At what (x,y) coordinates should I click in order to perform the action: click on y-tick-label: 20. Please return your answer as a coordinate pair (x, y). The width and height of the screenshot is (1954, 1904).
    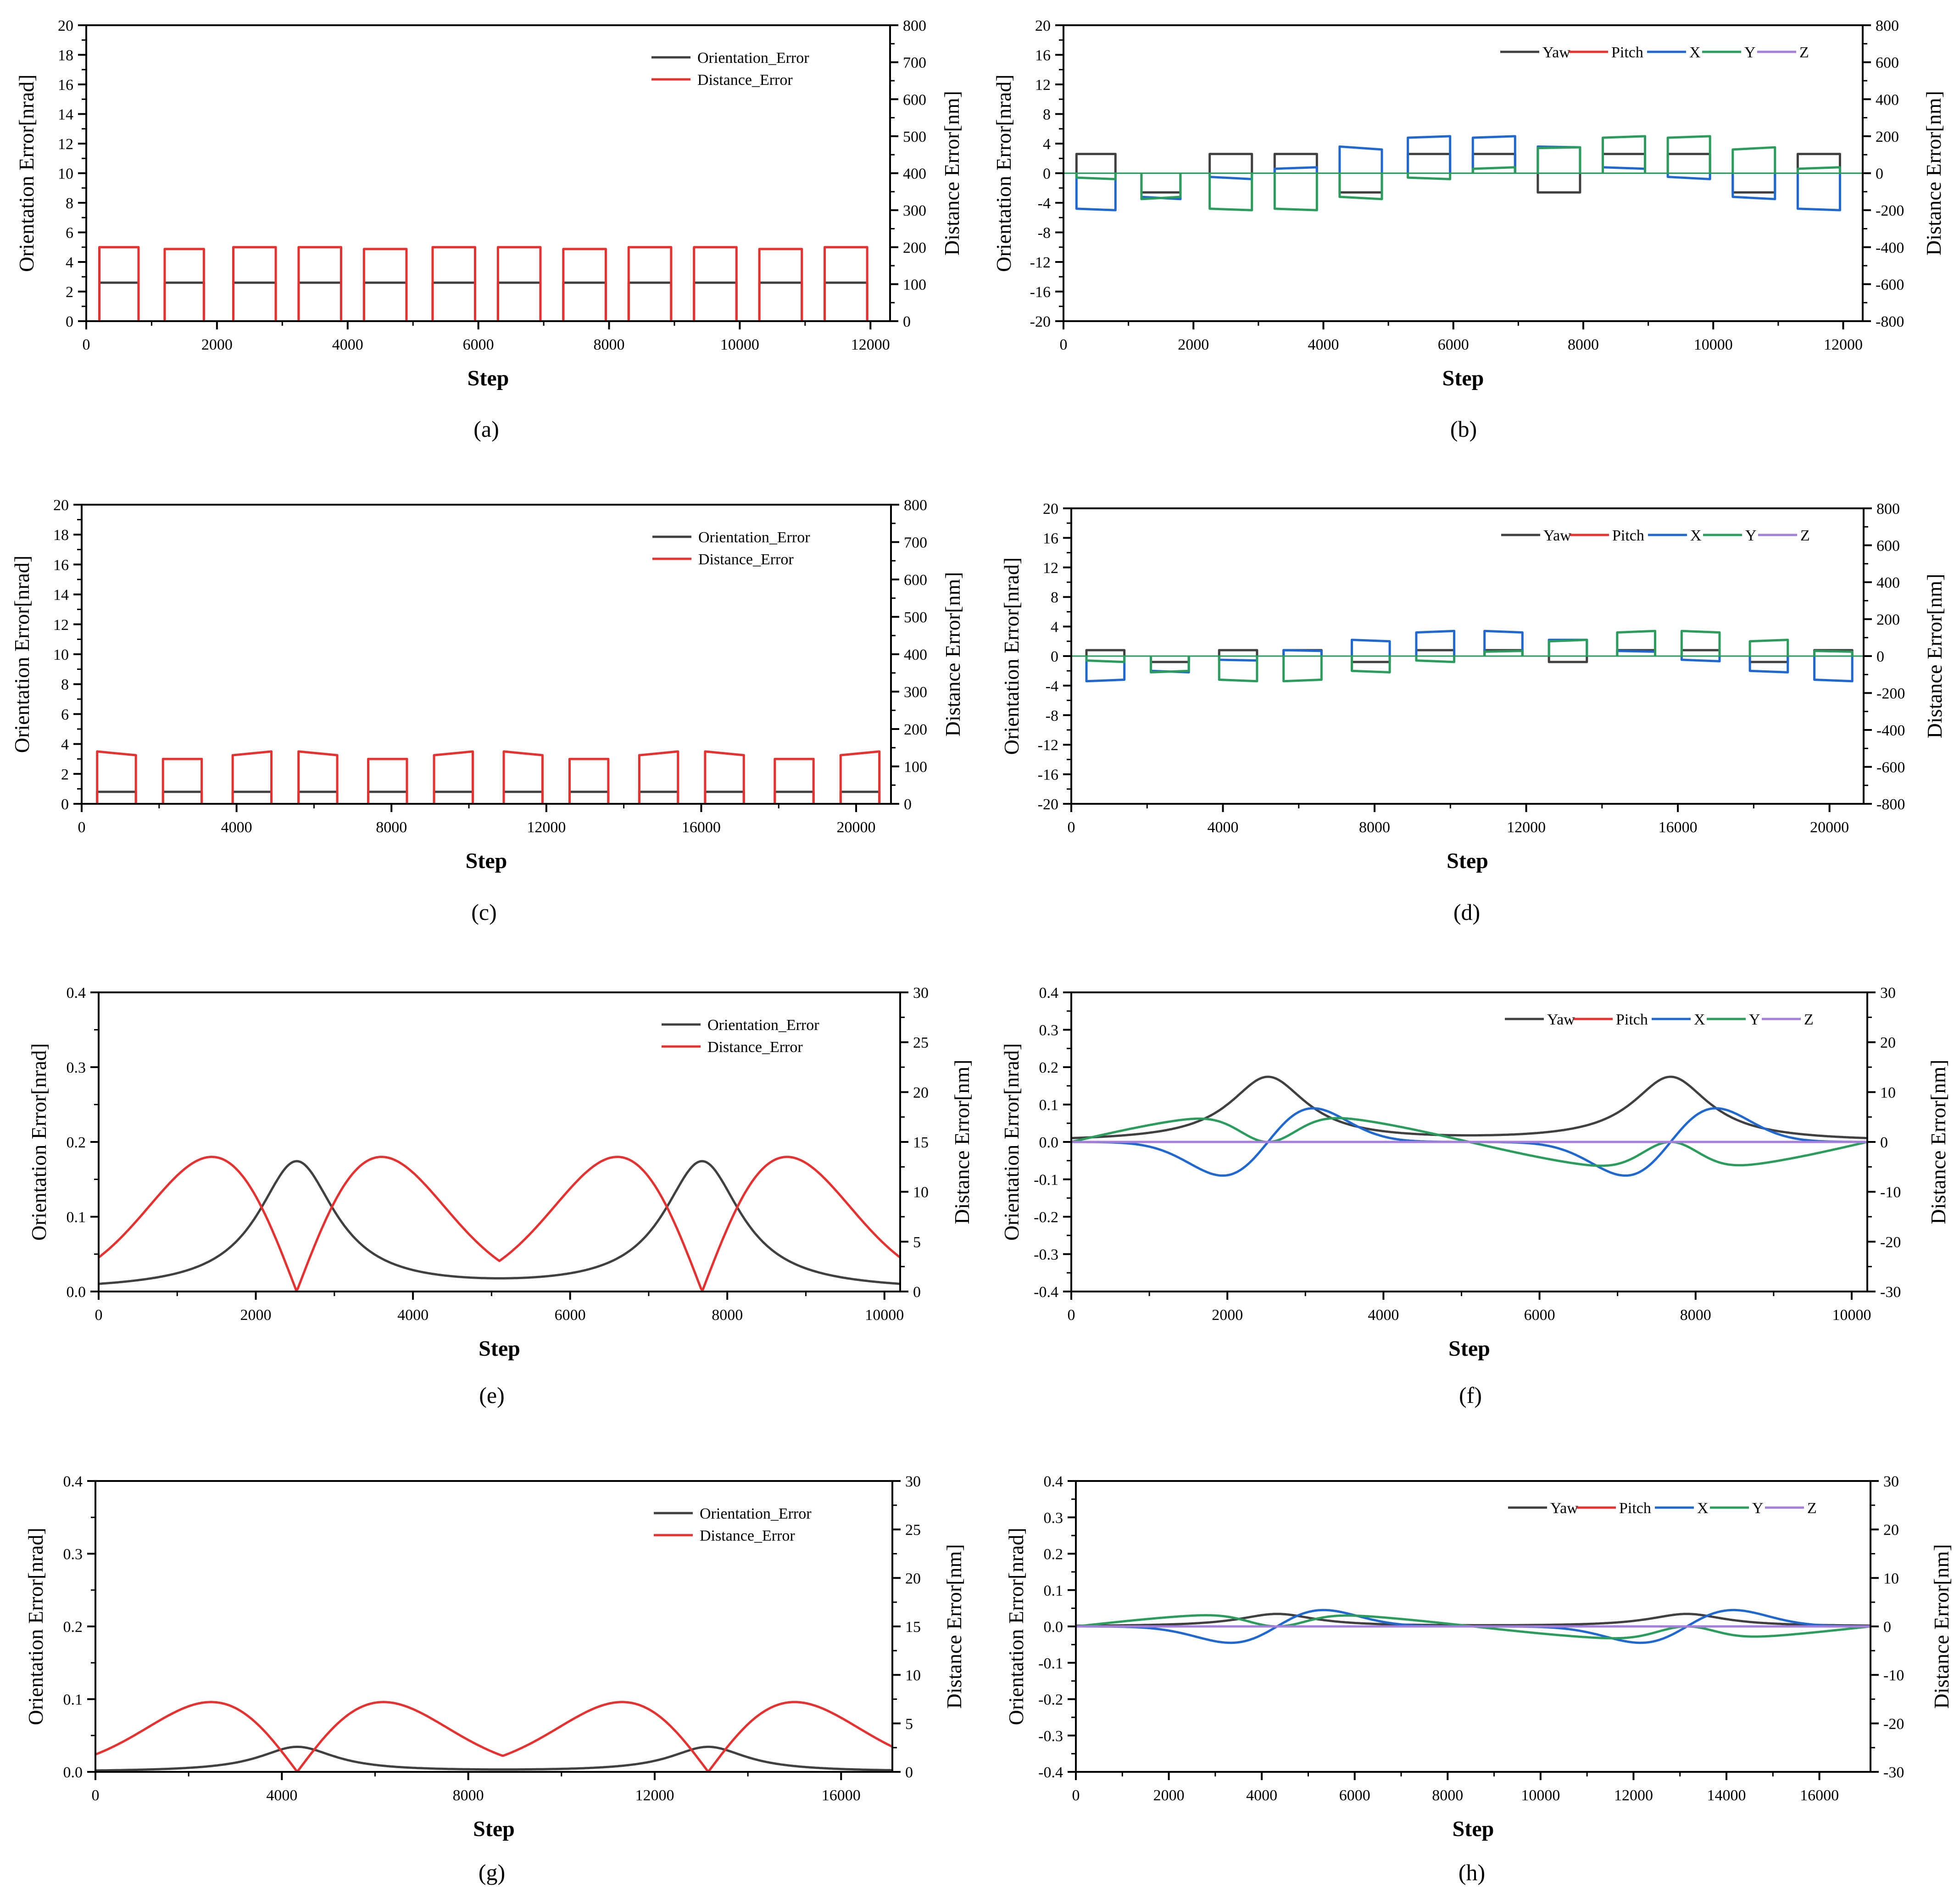
    Looking at the image, I should click on (61, 505).